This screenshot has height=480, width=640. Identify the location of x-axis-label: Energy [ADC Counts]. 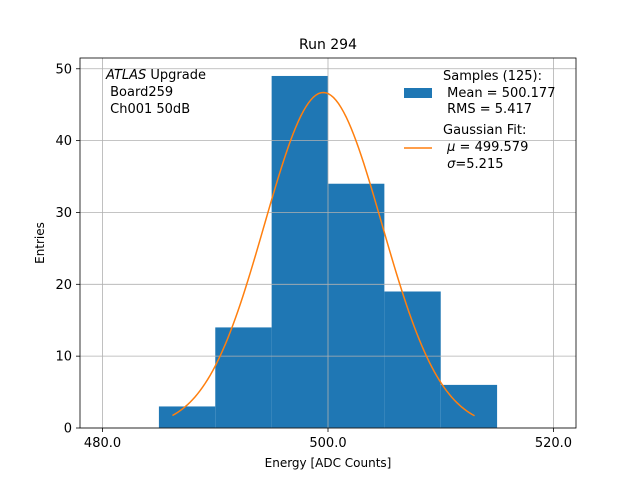
(328, 463).